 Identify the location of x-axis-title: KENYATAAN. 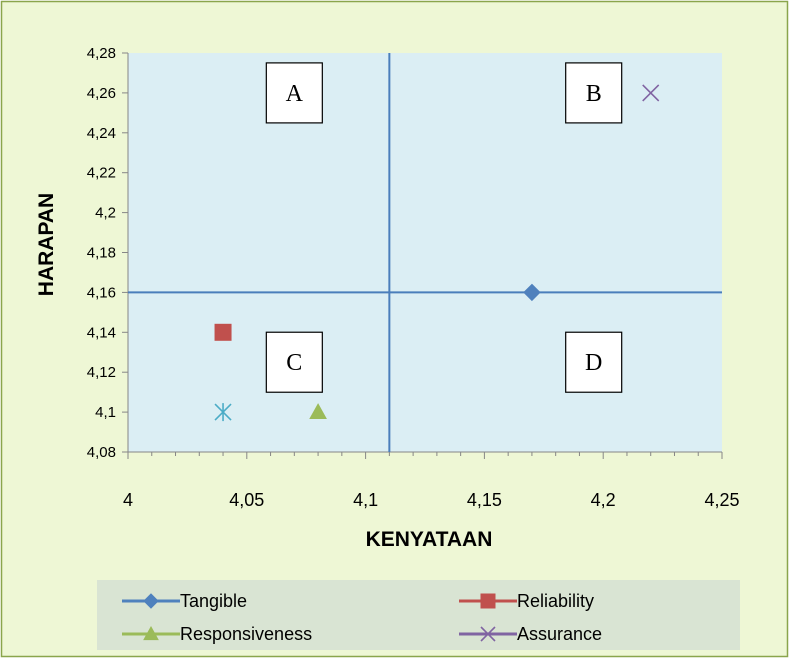
(429, 539).